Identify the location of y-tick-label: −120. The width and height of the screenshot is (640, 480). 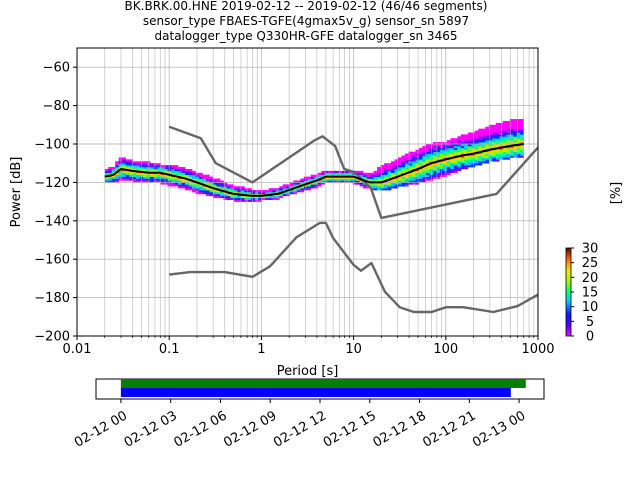
(52, 183).